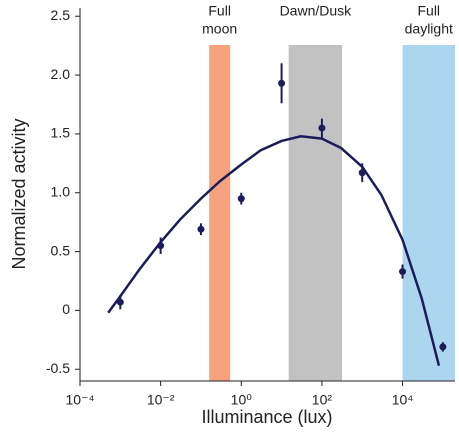 Image resolution: width=459 pixels, height=439 pixels. What do you see at coordinates (61, 133) in the screenshot?
I see `y-tick-label: 1.5` at bounding box center [61, 133].